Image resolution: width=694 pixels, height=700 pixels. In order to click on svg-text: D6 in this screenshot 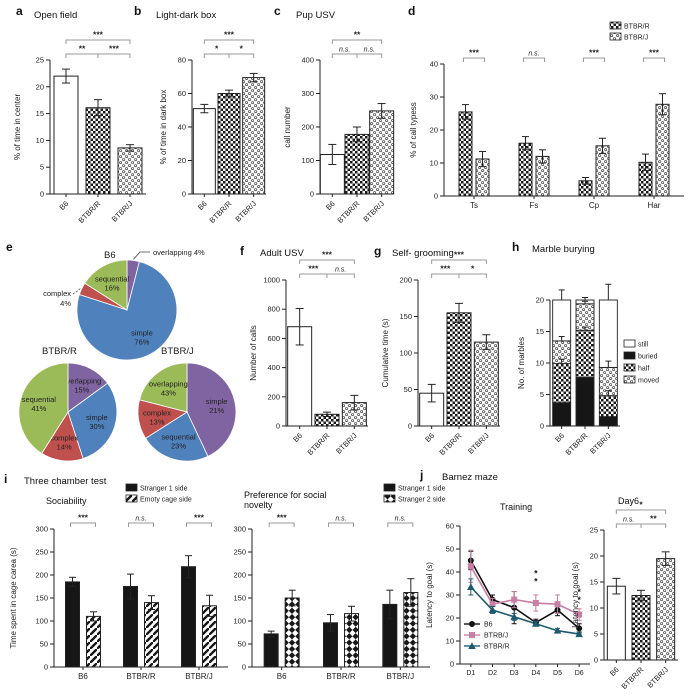, I will do `click(579, 673)`.